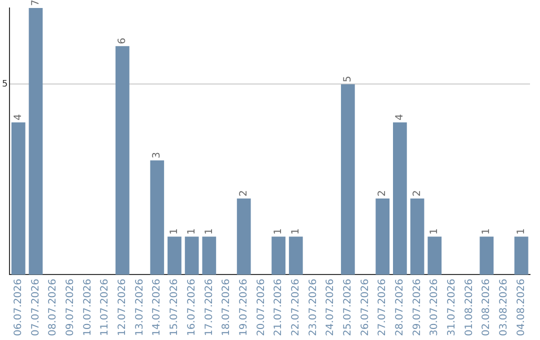 The image size is (540, 340). Describe the element at coordinates (226, 307) in the screenshot. I see `x-tick-label: 18.07.2026` at that location.